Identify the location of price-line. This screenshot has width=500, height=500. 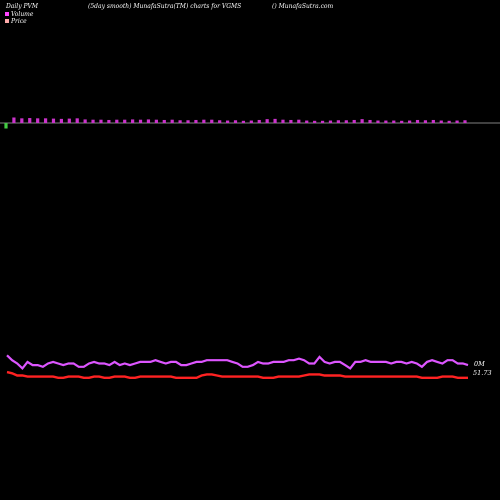
(237, 374).